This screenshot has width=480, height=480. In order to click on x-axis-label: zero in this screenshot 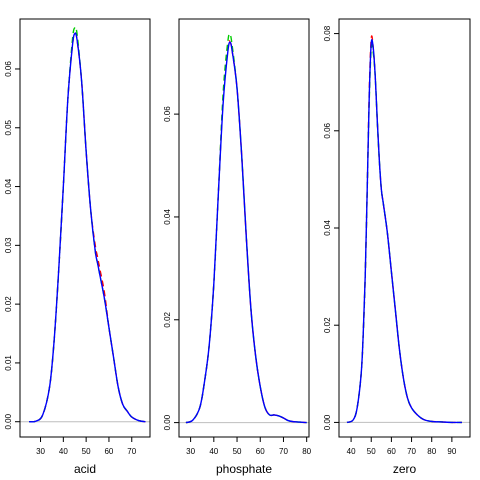, I will do `click(405, 469)`.